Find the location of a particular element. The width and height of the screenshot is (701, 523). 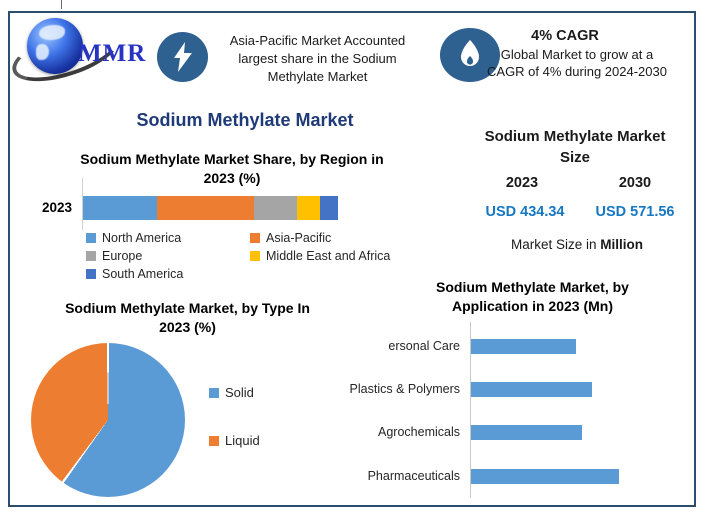

solid-legend-swatch is located at coordinates (214, 392).